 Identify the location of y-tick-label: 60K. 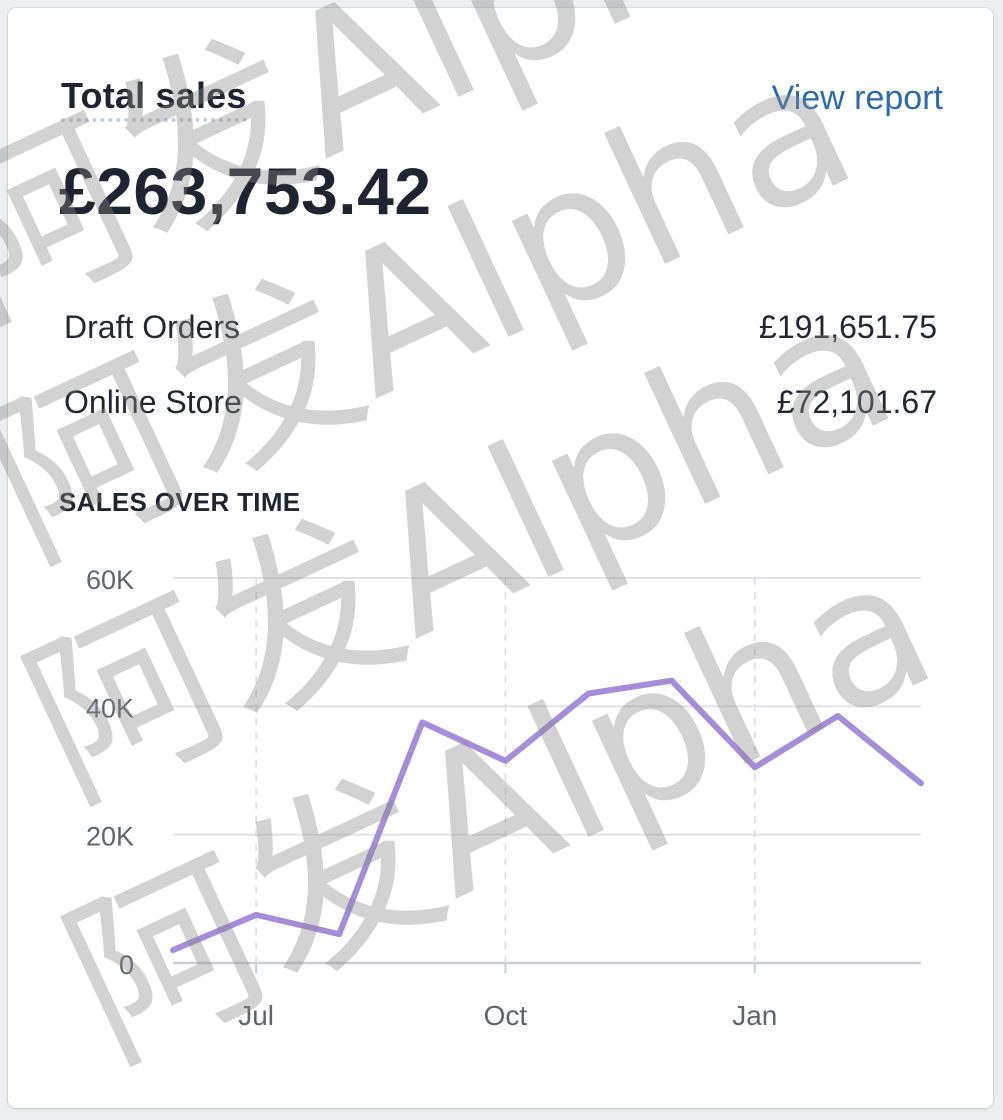
(110, 580).